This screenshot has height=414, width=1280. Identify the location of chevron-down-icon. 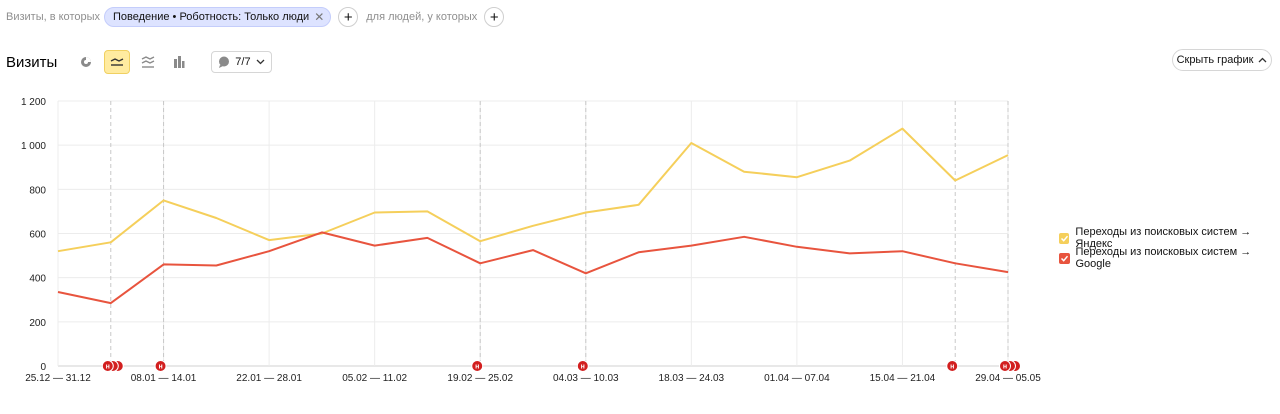
(260, 62).